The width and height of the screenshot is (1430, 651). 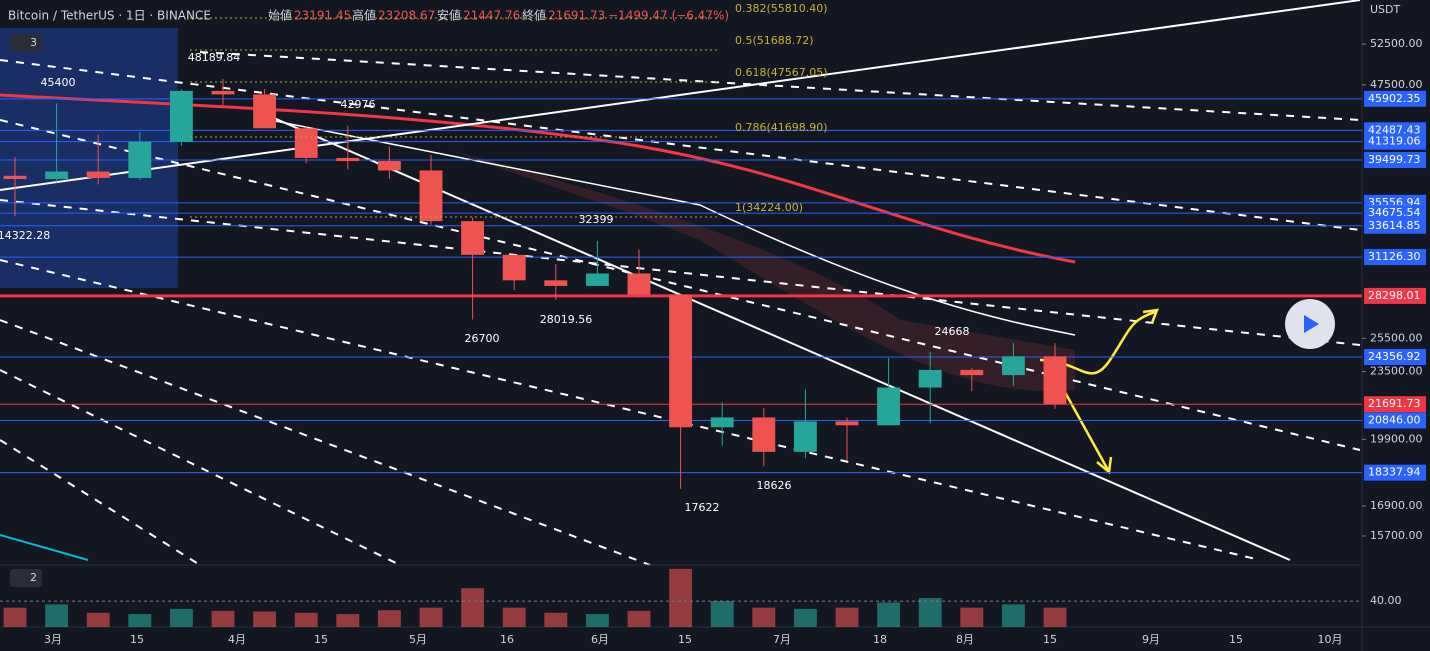 What do you see at coordinates (781, 72) in the screenshot?
I see `fib-label: 0.618(47567.05)` at bounding box center [781, 72].